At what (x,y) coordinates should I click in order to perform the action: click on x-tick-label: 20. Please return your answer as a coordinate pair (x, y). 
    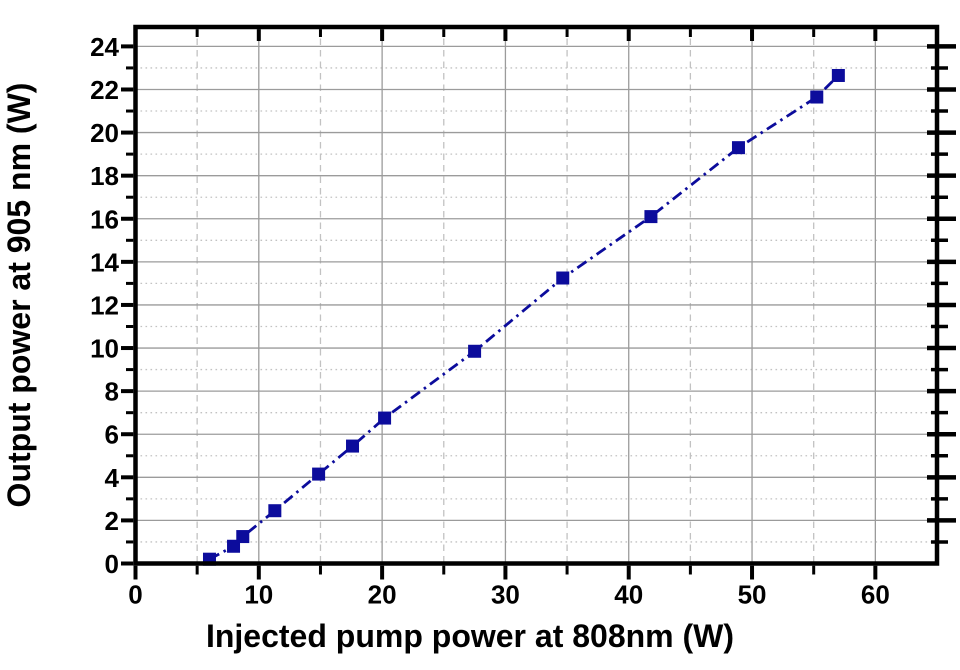
    Looking at the image, I should click on (382, 595).